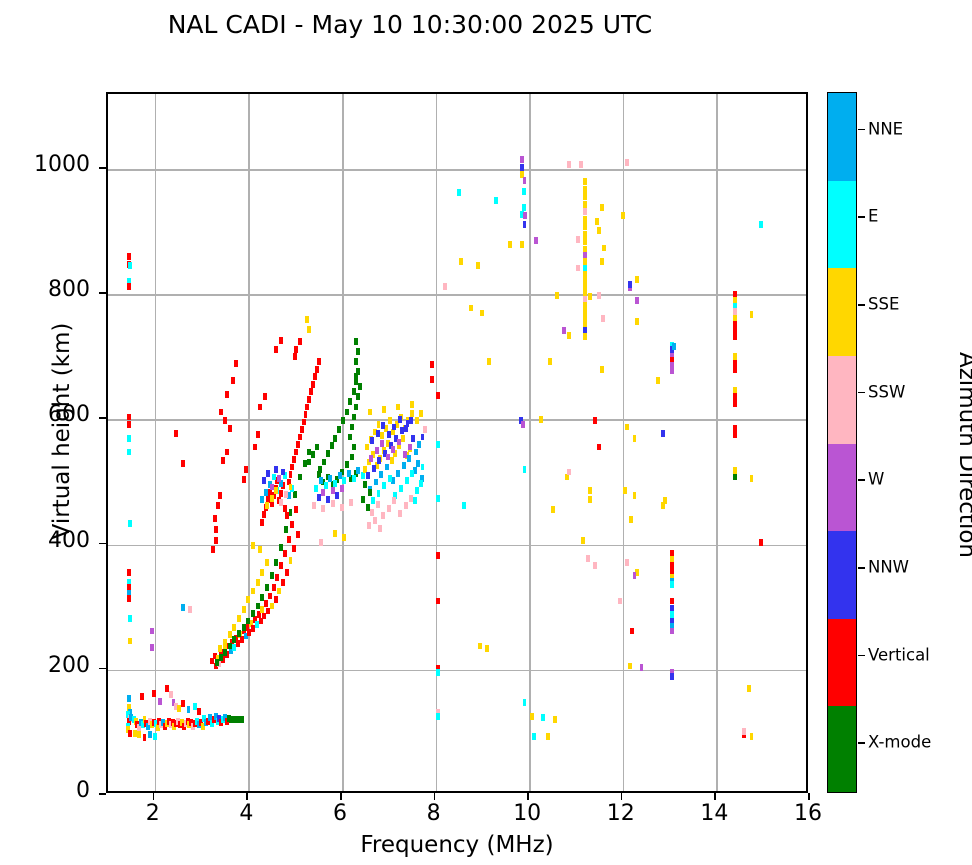 The image size is (972, 865). What do you see at coordinates (152, 813) in the screenshot?
I see `x-tick-label: 2` at bounding box center [152, 813].